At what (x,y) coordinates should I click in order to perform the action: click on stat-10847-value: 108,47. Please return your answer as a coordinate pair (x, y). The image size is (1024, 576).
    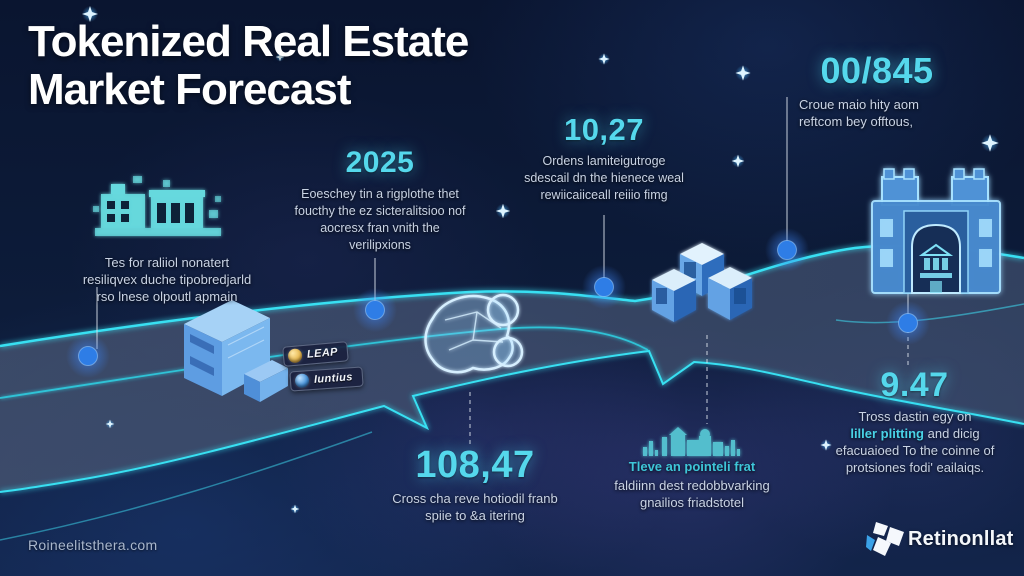
    Looking at the image, I should click on (475, 465).